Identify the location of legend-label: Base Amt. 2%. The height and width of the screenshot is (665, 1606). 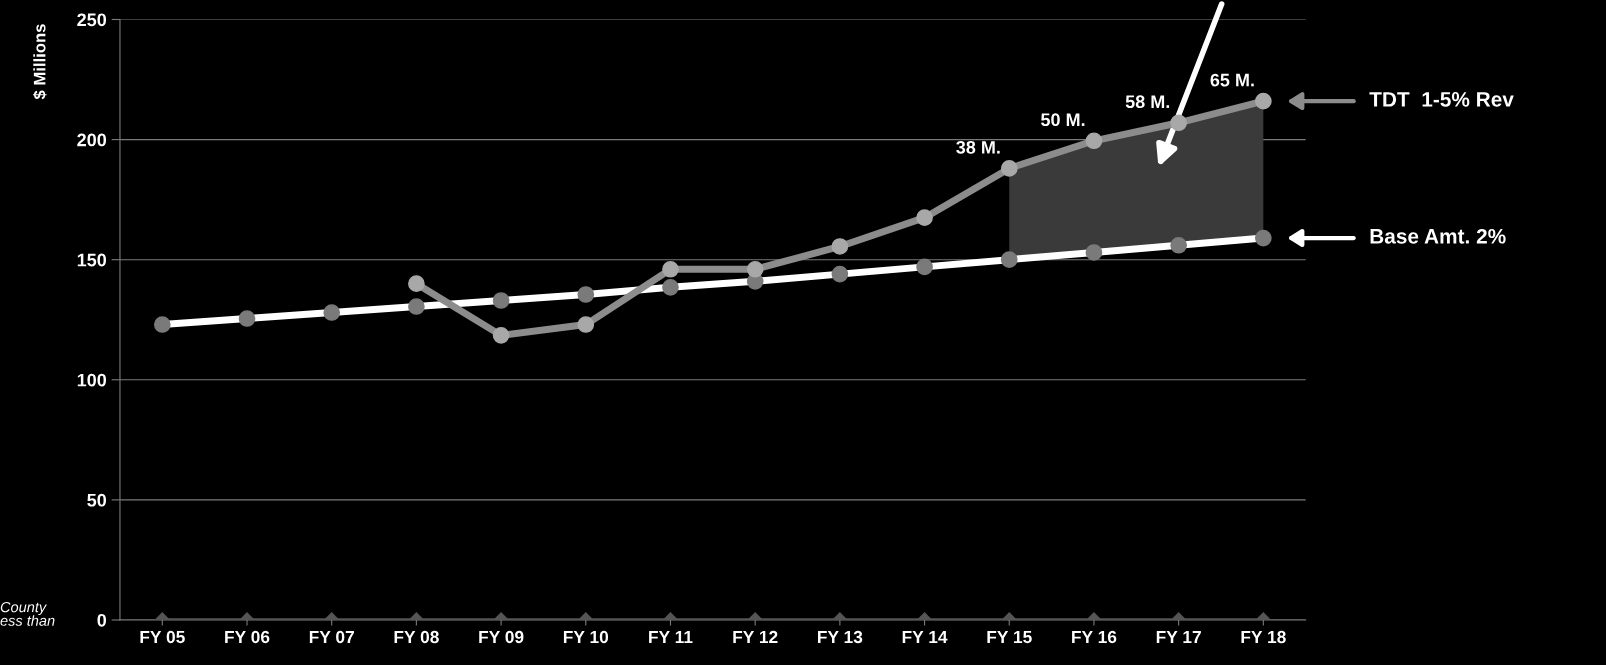
(1438, 236).